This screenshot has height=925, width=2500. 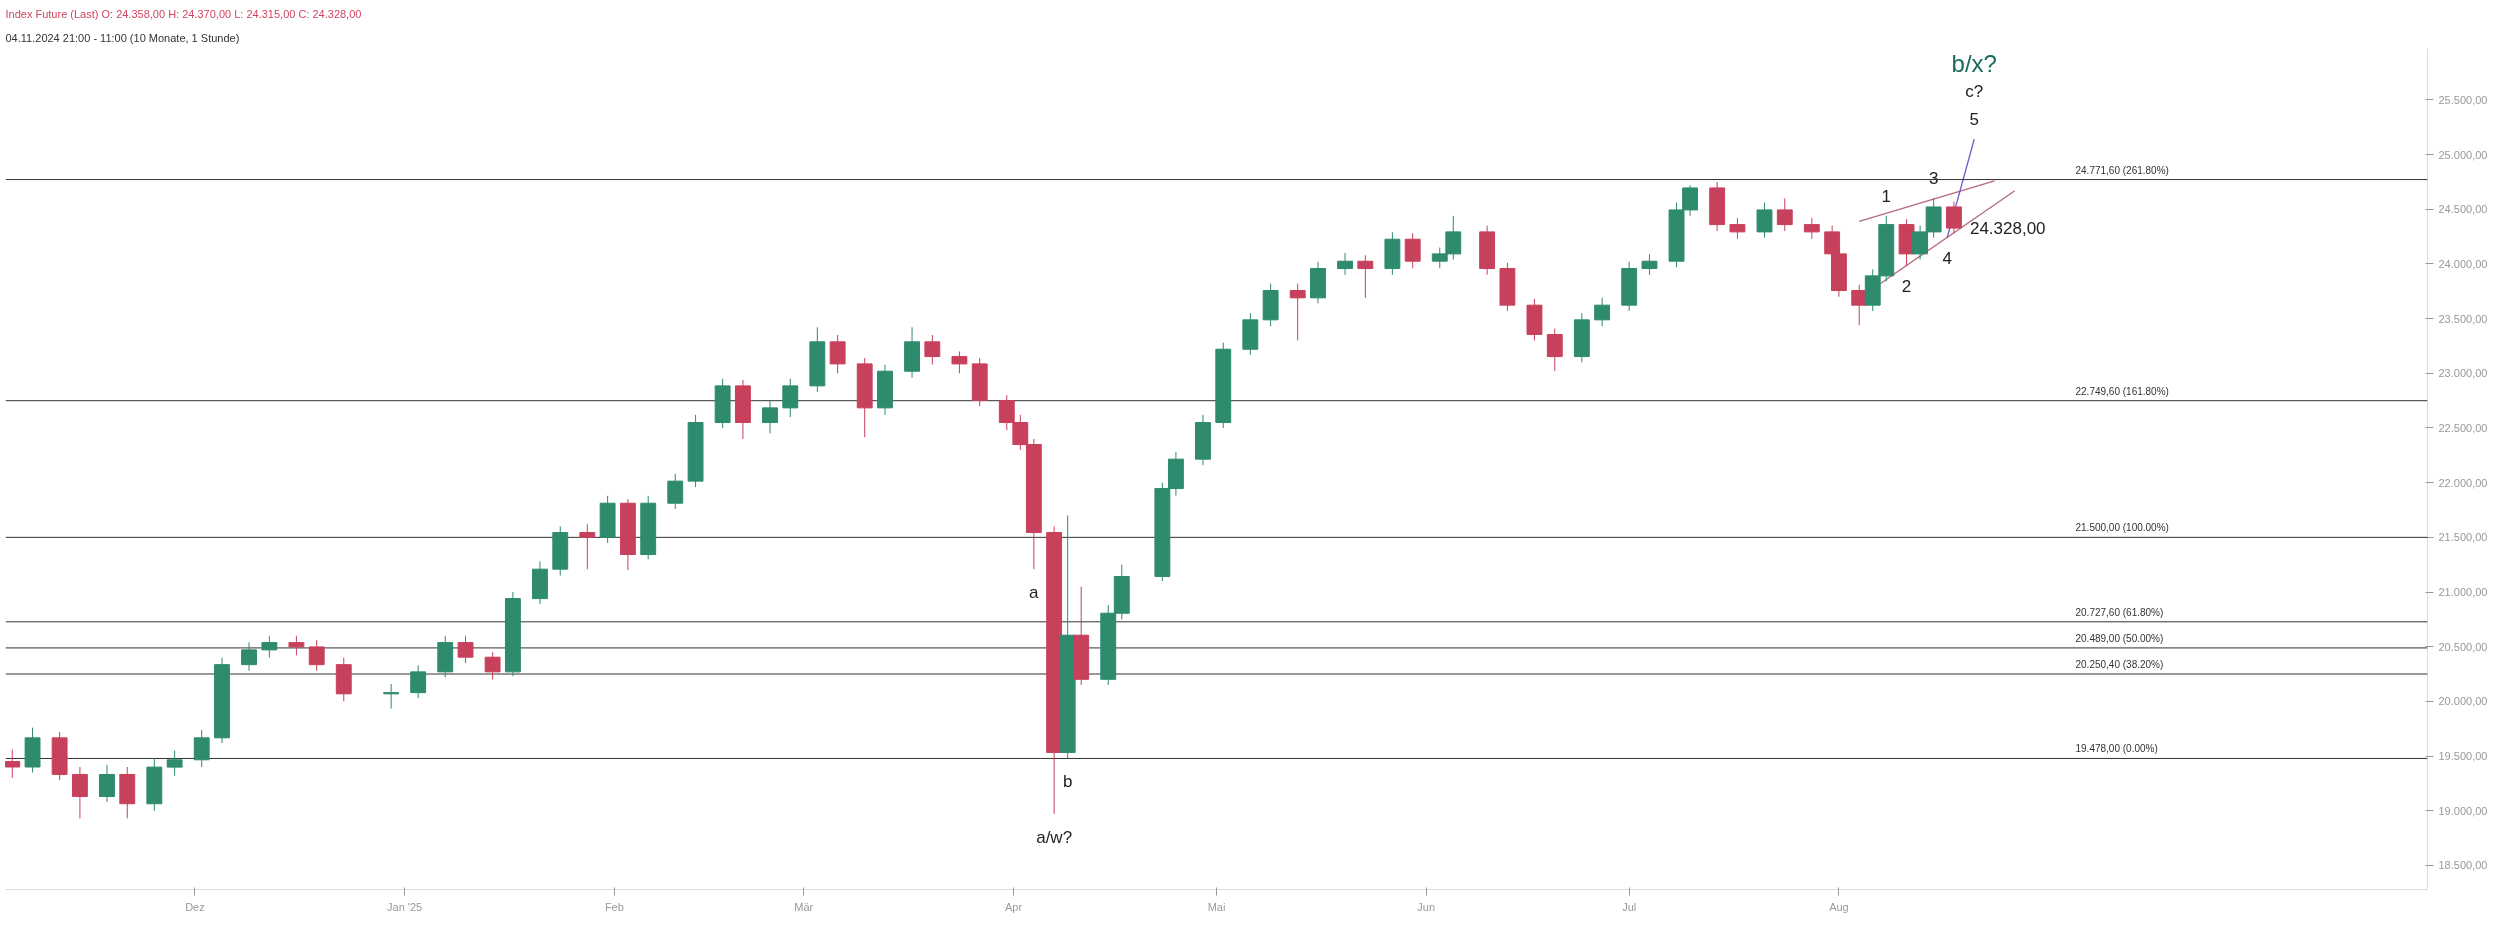 I want to click on x-tick-label: Jan '25, so click(x=405, y=906).